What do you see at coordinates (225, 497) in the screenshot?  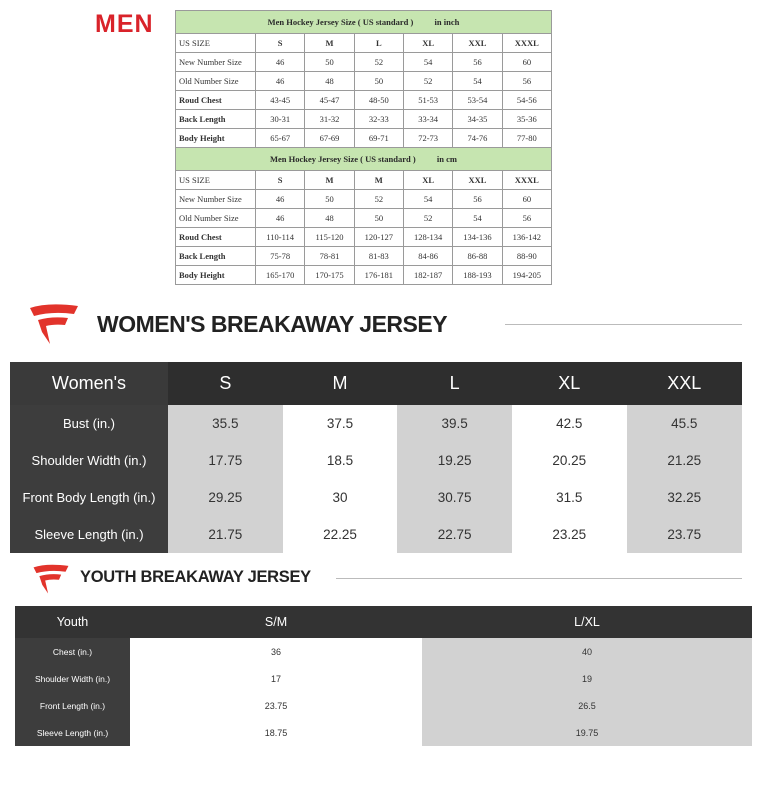 I see `table-cell: 29.25` at bounding box center [225, 497].